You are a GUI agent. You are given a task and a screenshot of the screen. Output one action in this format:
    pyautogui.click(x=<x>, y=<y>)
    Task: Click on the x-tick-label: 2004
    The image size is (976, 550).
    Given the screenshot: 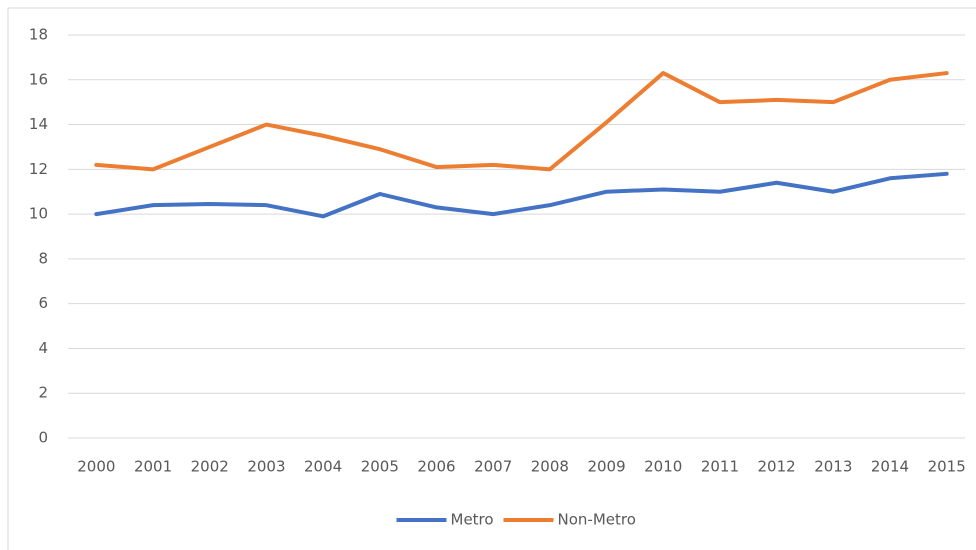 What is the action you would take?
    pyautogui.click(x=323, y=467)
    